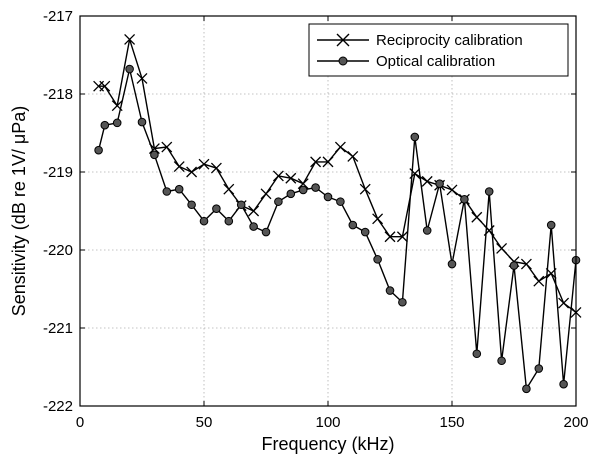  I want to click on y-tick-label: -220, so click(58, 250).